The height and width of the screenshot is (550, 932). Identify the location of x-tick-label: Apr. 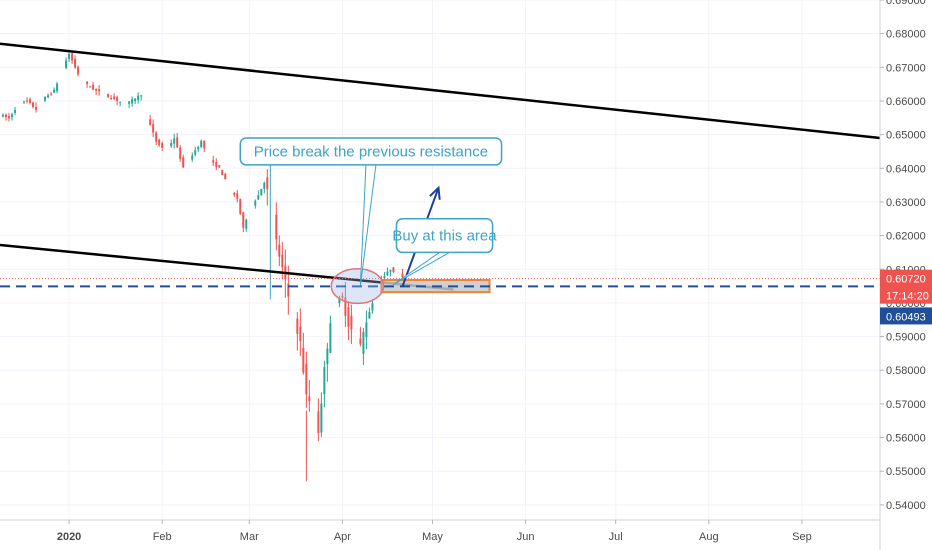
(342, 537).